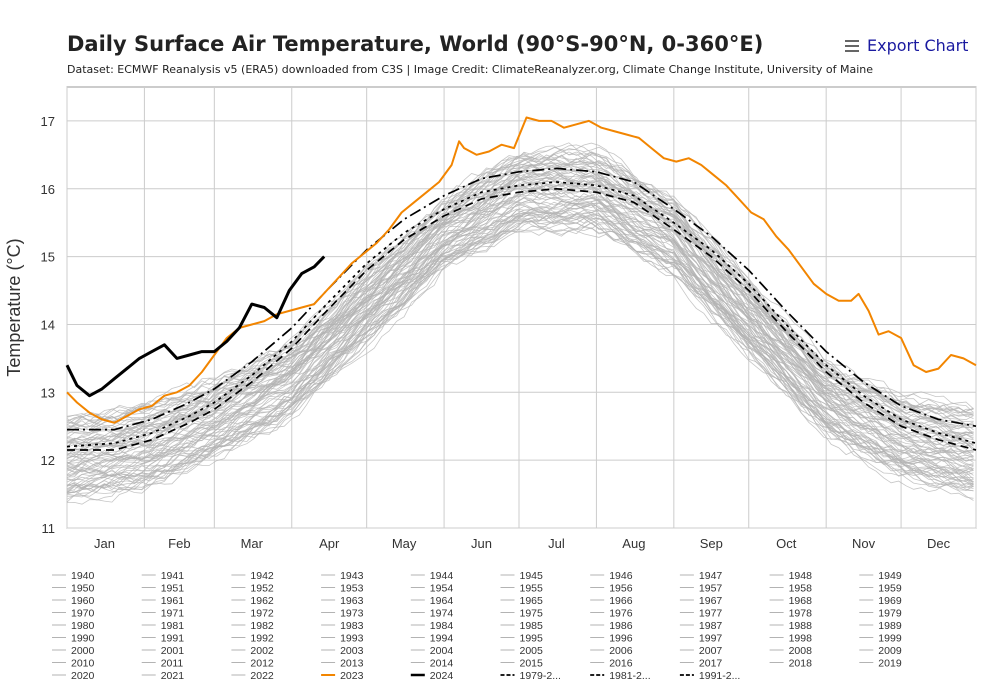 The height and width of the screenshot is (694, 1007). I want to click on export-chart-label: Export Chart, so click(918, 45).